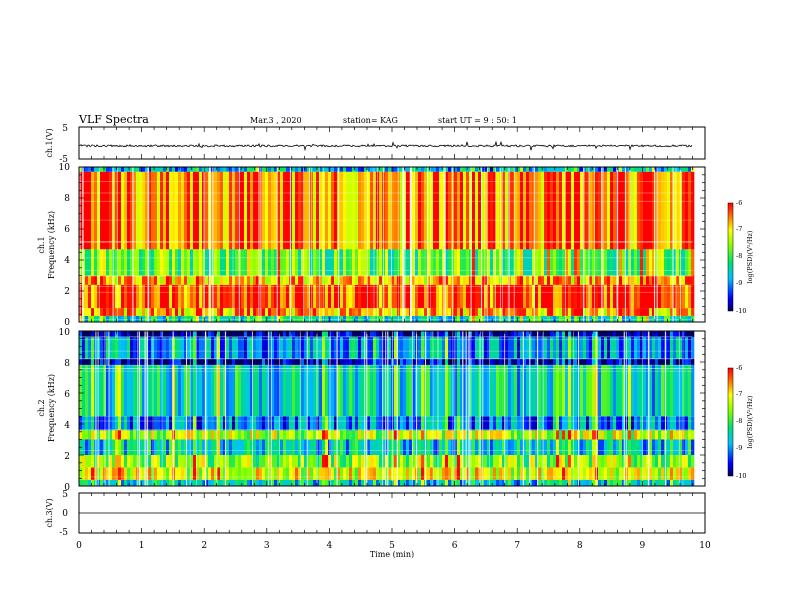 This screenshot has width=792, height=612. What do you see at coordinates (739, 448) in the screenshot?
I see `cb2-tick--9: -9` at bounding box center [739, 448].